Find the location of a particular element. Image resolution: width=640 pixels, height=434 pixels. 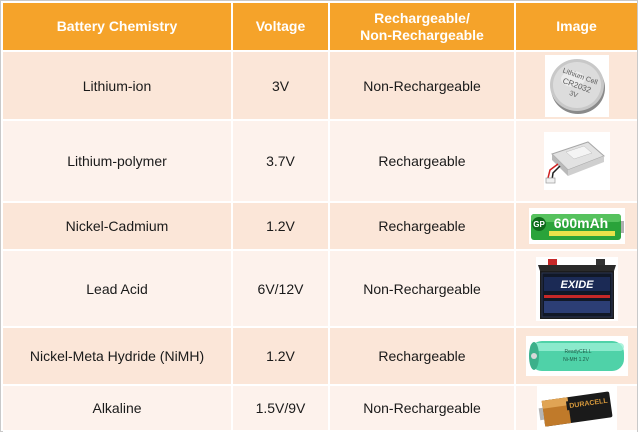

lipo-pouch-battery-icon is located at coordinates (576, 161).